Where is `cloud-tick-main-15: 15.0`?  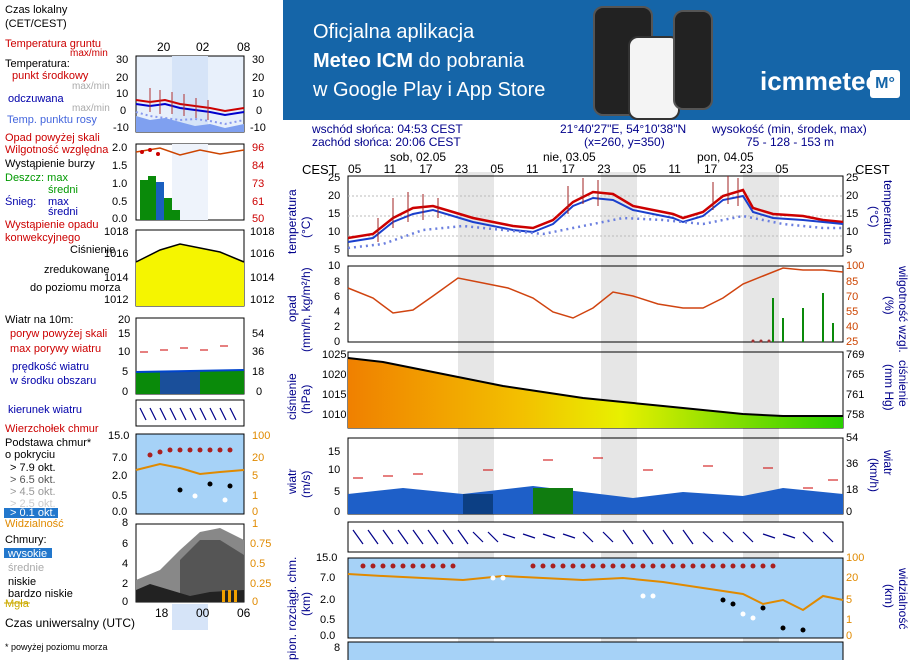 cloud-tick-main-15: 15.0 is located at coordinates (327, 558).